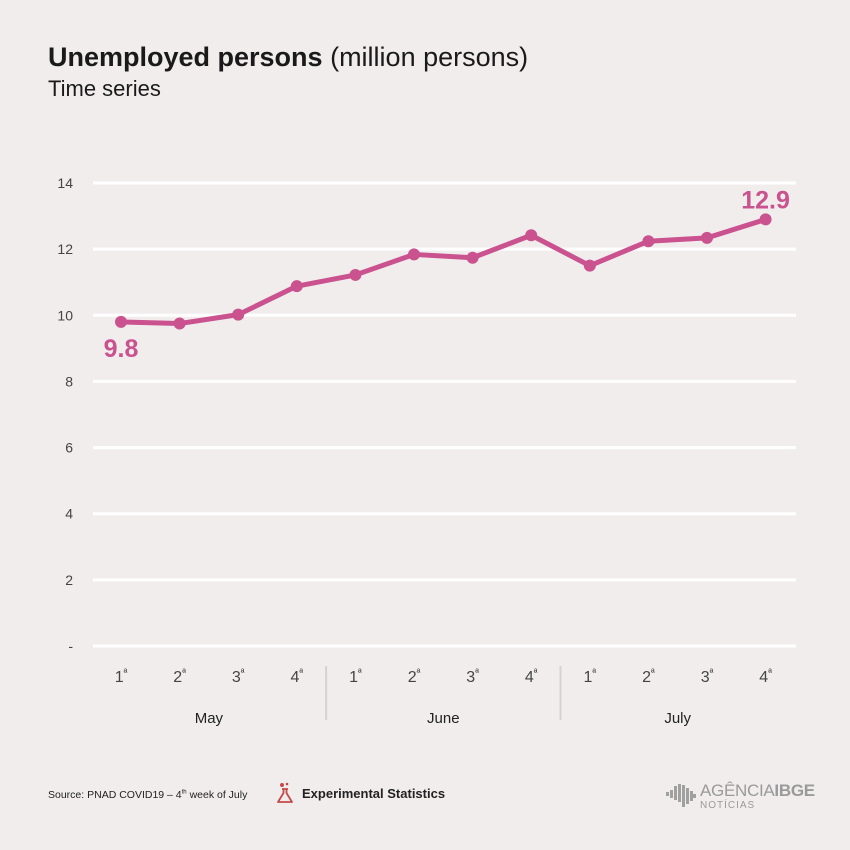 The height and width of the screenshot is (850, 850). I want to click on y-tick-label: 8, so click(69, 381).